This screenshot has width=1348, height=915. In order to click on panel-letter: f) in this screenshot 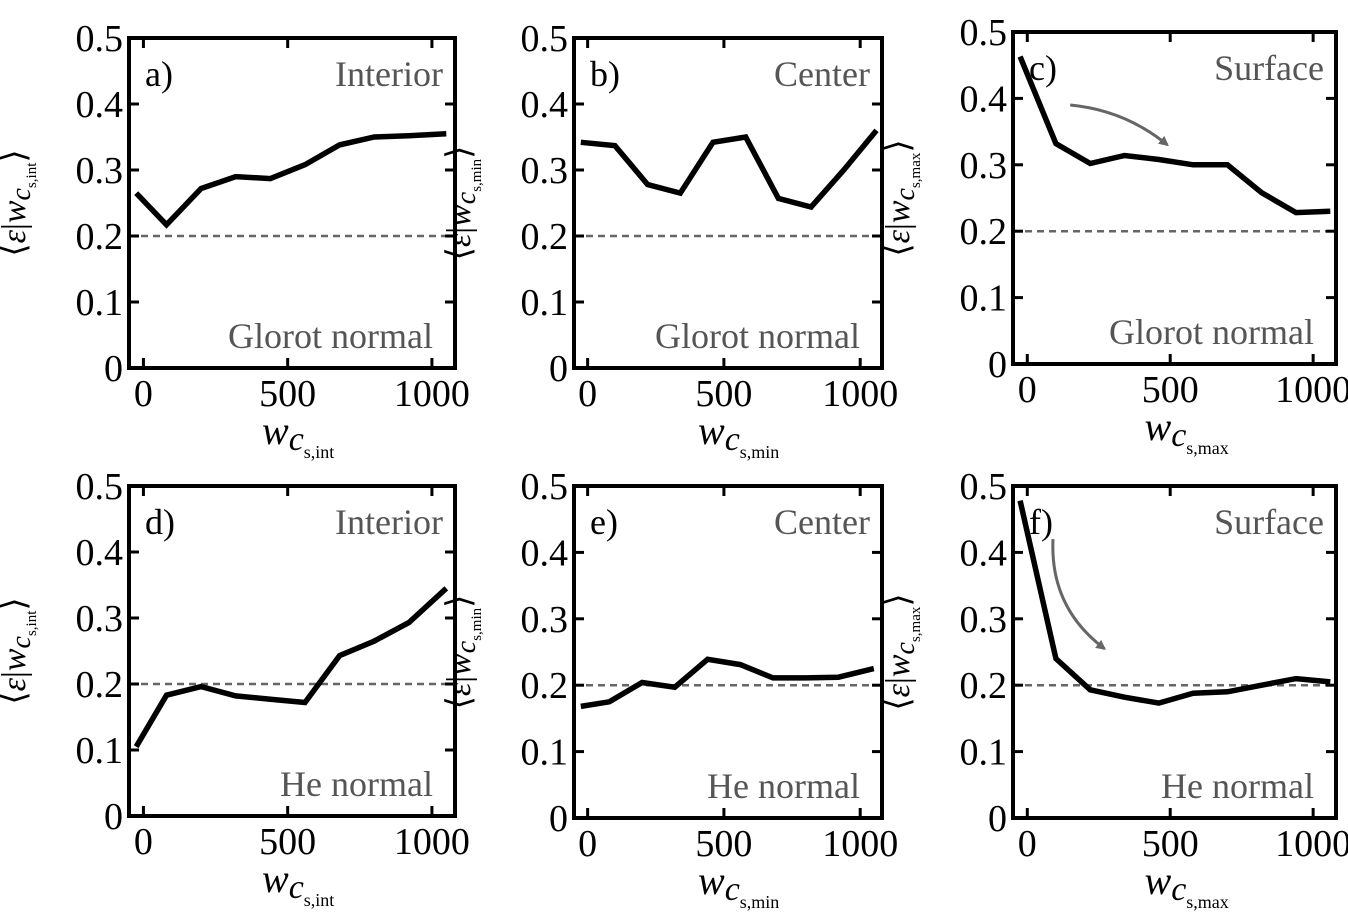, I will do `click(1041, 522)`.